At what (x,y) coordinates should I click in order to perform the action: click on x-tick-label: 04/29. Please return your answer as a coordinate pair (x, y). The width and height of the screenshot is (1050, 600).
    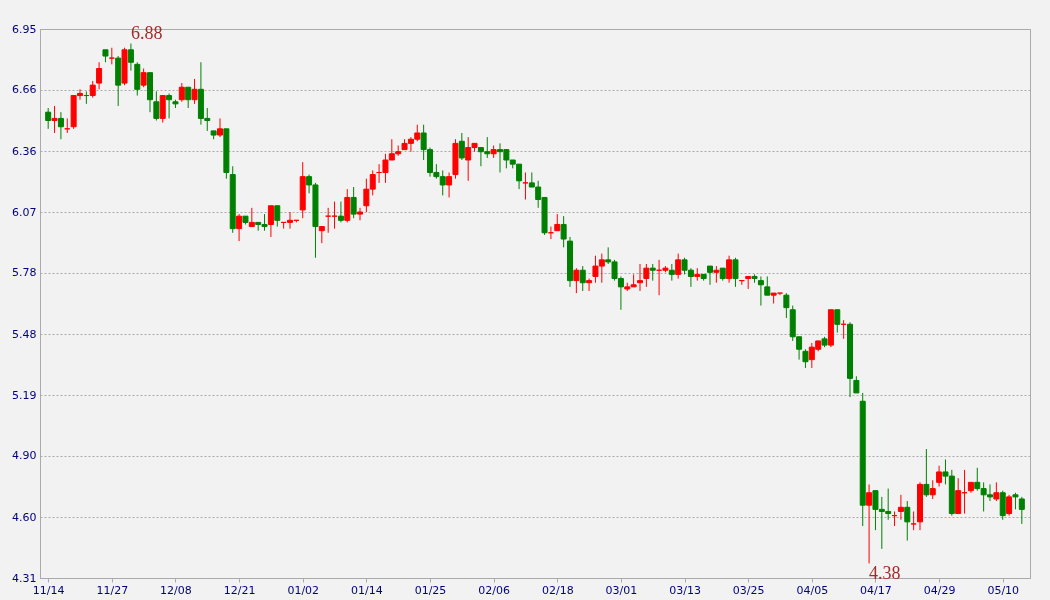
    Looking at the image, I should click on (939, 590).